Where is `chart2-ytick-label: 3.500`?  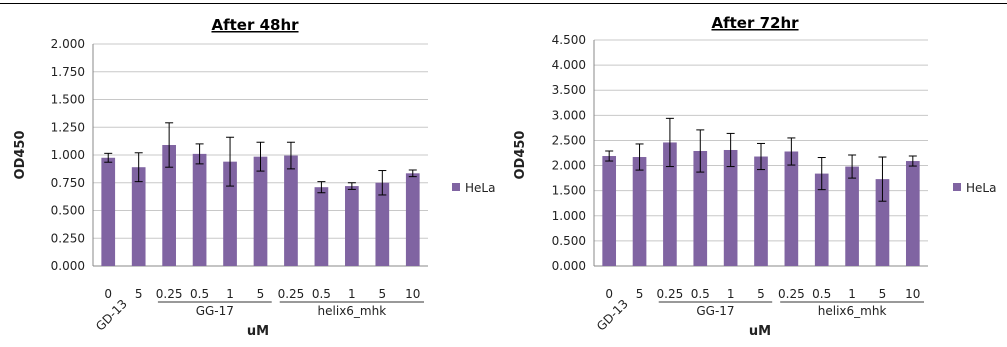 chart2-ytick-label: 3.500 is located at coordinates (569, 90).